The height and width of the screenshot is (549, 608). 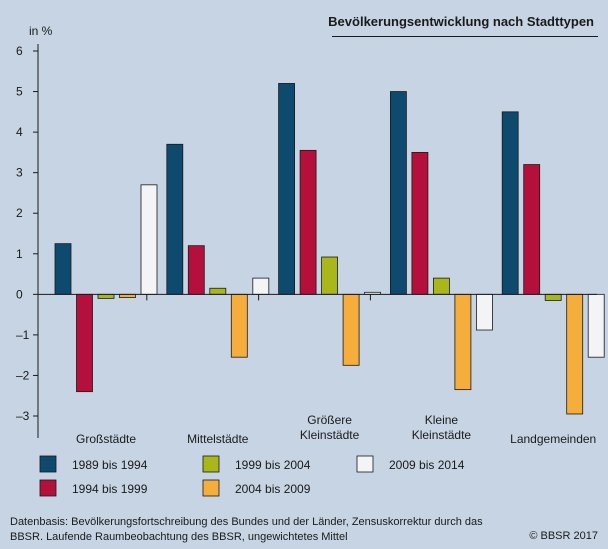 I want to click on category-label: Großstädte, so click(x=106, y=439).